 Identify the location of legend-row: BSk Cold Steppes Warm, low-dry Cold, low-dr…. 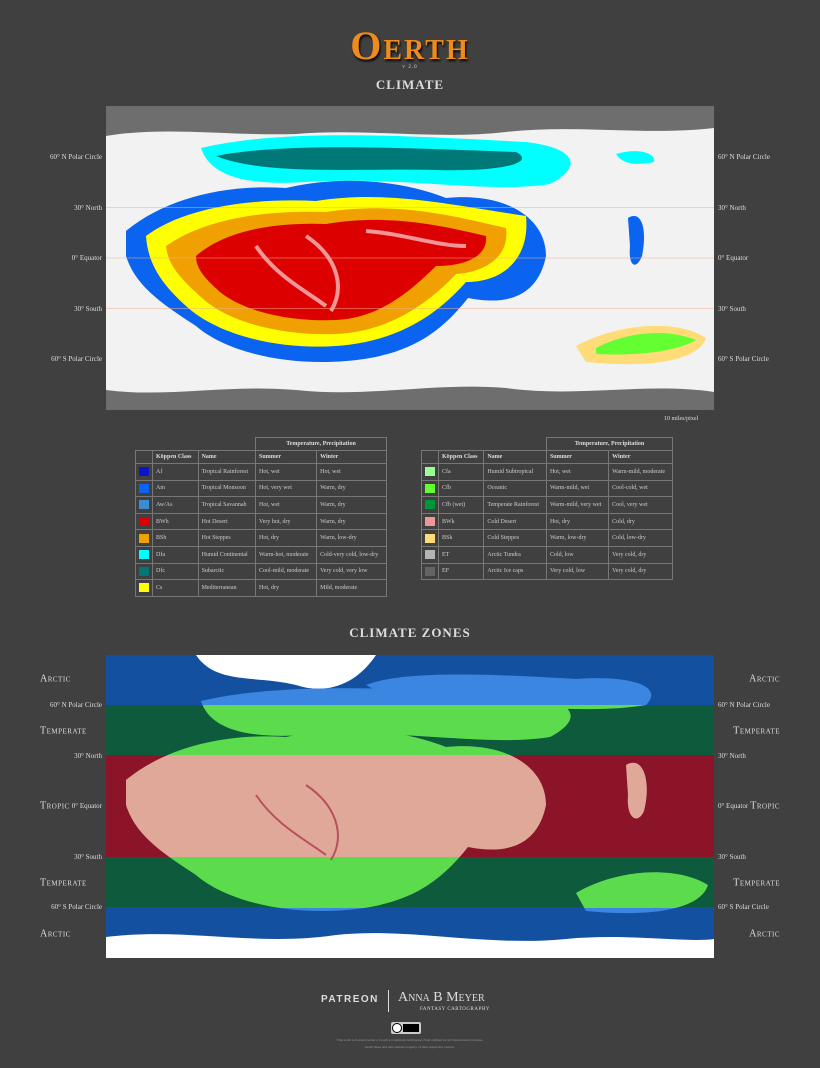
(547, 538).